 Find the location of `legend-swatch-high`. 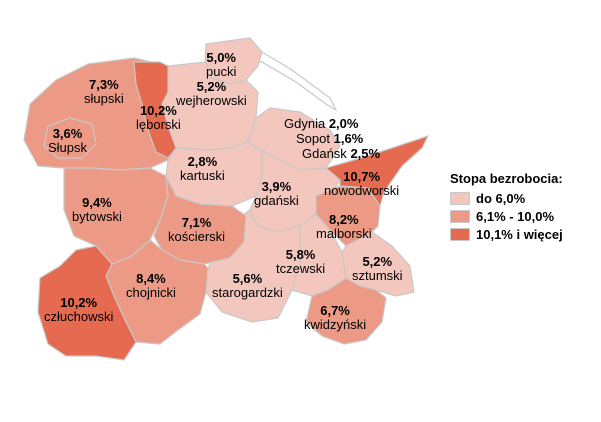

legend-swatch-high is located at coordinates (460, 234).